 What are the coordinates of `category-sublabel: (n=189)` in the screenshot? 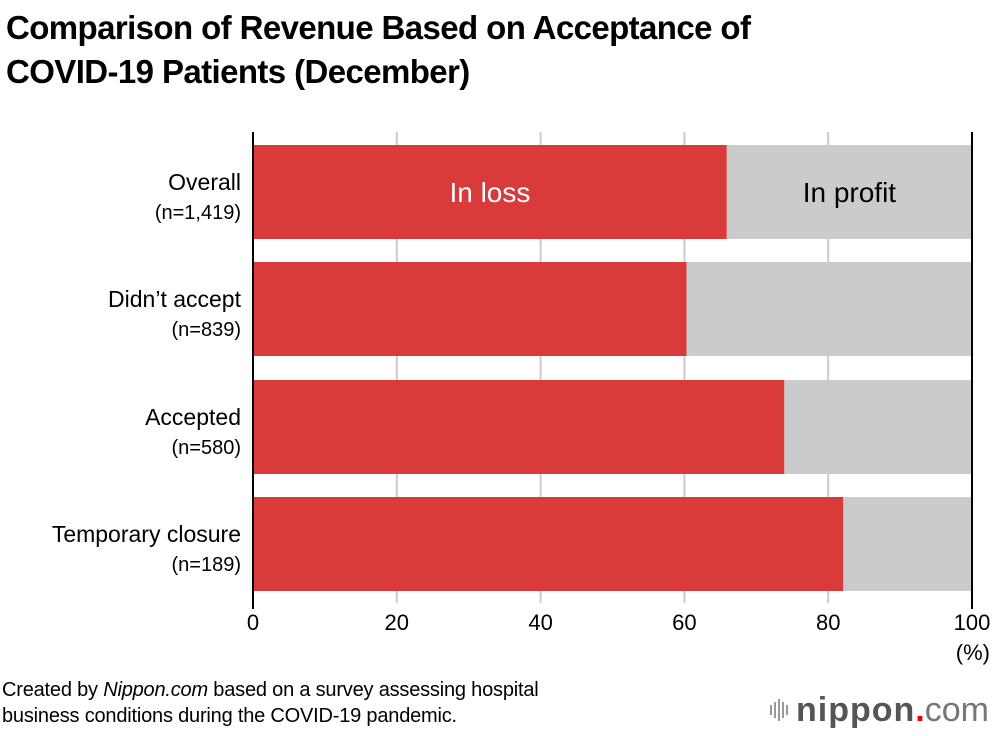 It's located at (207, 565).